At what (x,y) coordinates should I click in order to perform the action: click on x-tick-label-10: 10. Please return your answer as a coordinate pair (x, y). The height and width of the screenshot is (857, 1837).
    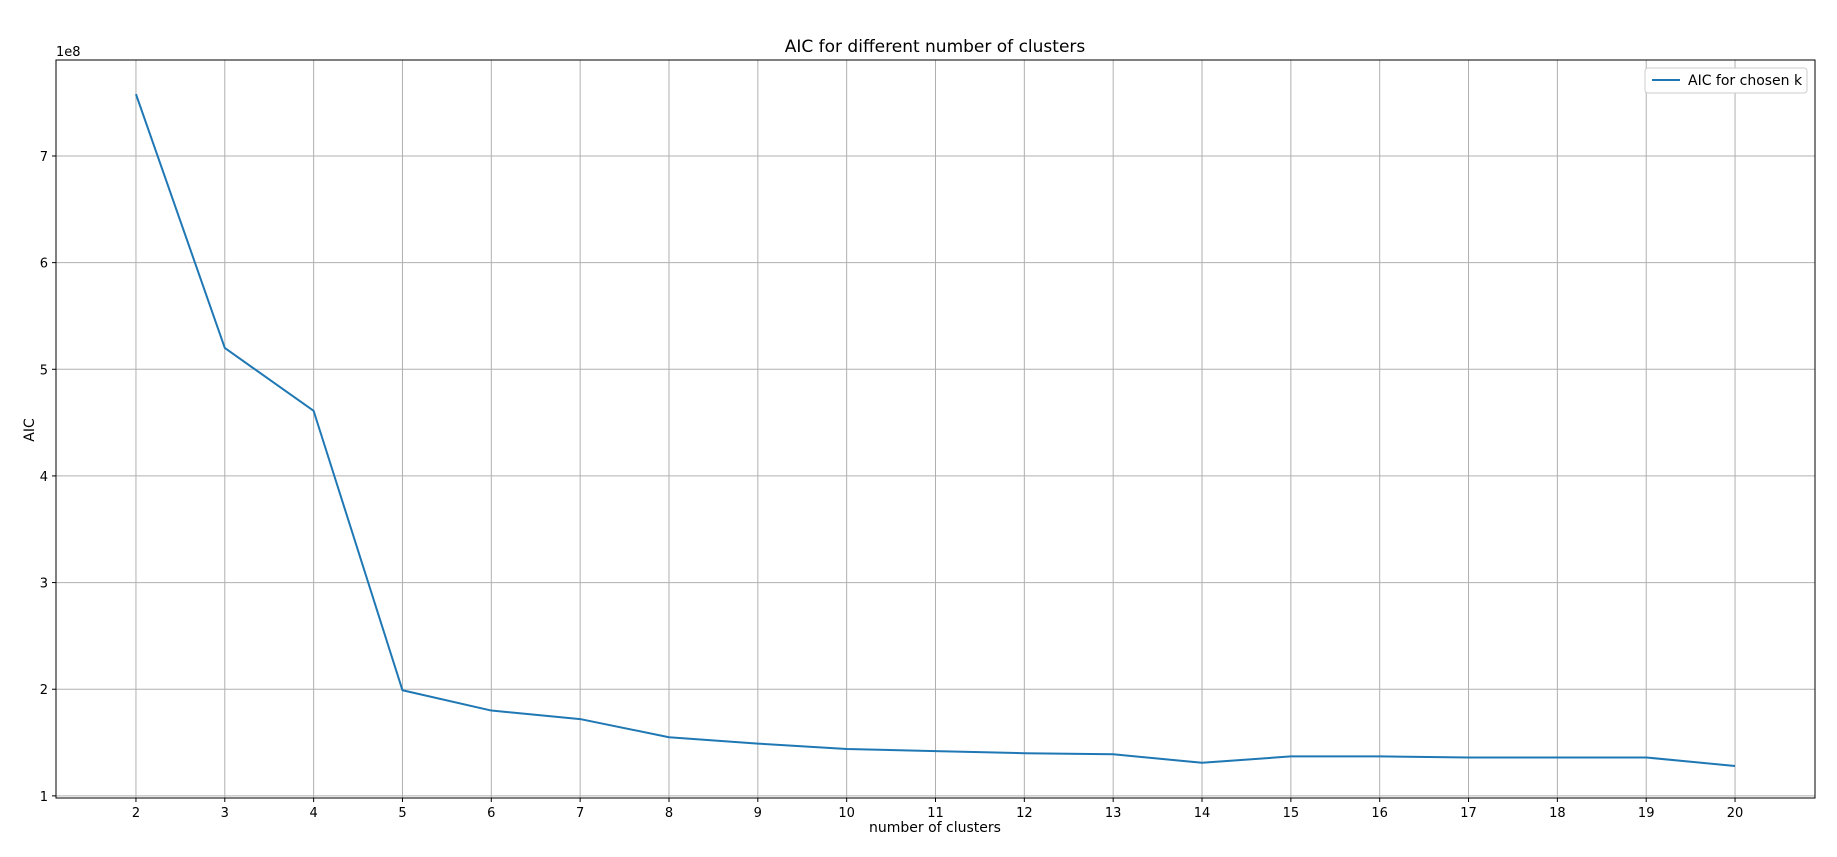
    Looking at the image, I should click on (846, 813).